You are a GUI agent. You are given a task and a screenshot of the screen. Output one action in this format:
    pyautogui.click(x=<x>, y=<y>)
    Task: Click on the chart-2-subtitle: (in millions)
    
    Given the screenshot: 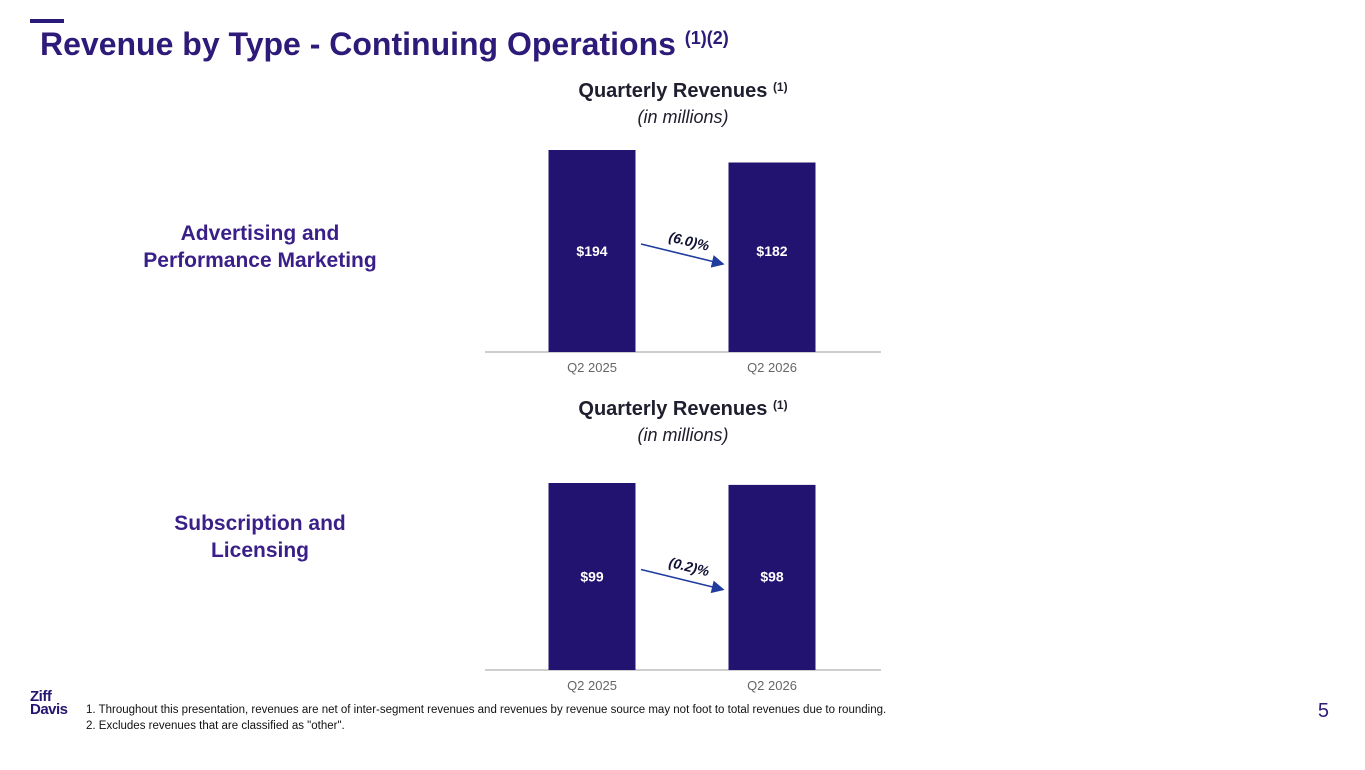 What is the action you would take?
    pyautogui.click(x=683, y=435)
    